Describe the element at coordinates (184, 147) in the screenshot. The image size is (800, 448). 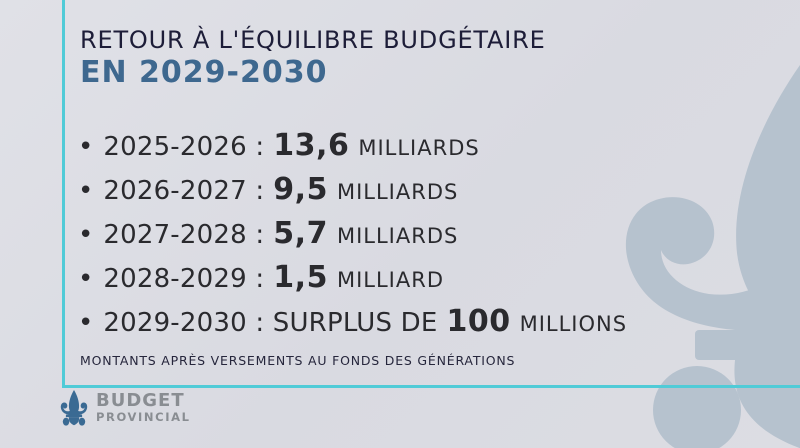
I see `item-label: 2025-2026 :` at that location.